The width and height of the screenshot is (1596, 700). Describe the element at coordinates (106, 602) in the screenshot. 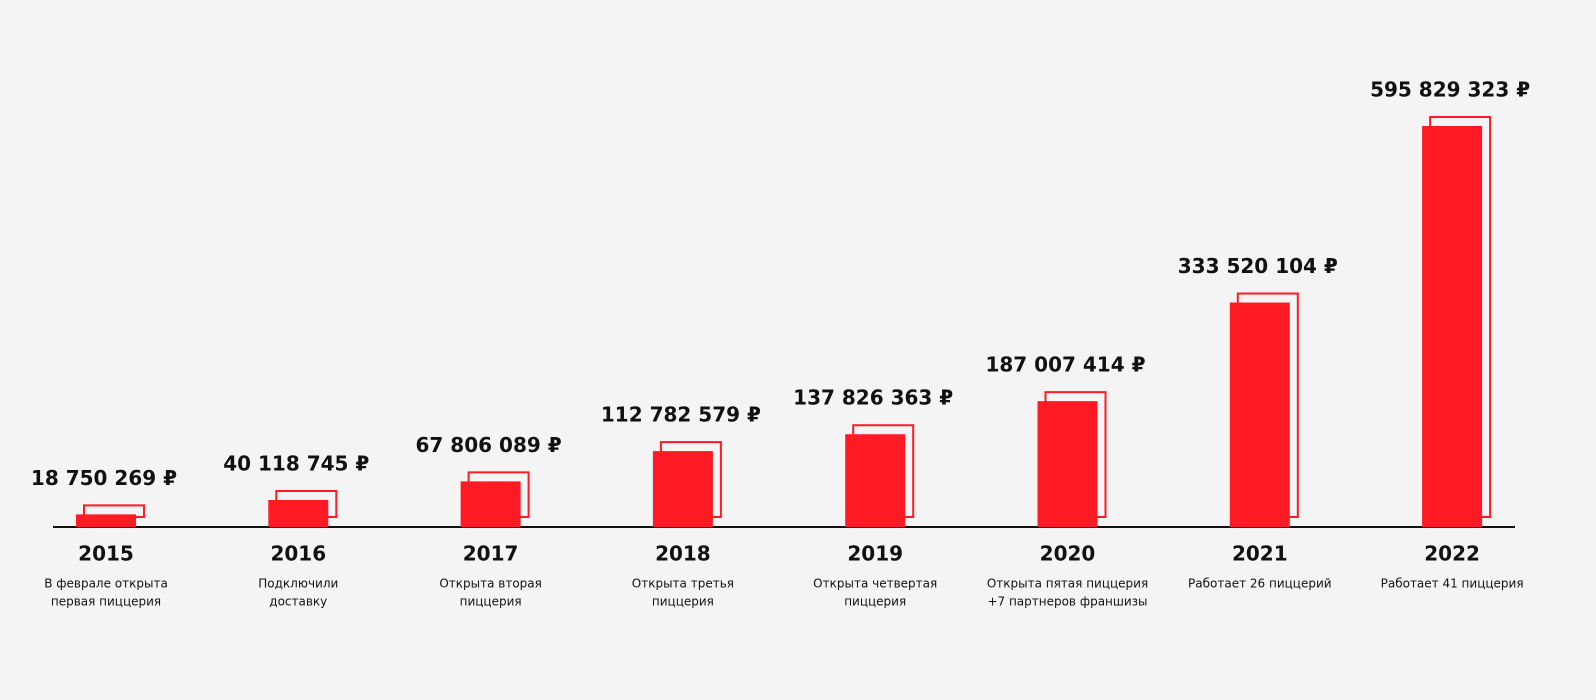

I see `description: первая пиццерия` at that location.